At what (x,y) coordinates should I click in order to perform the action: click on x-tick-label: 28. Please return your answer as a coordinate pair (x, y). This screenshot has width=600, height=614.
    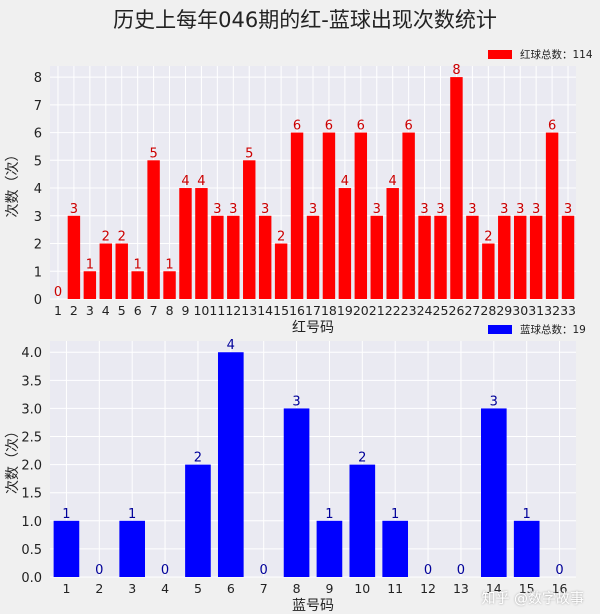
    Looking at the image, I should click on (488, 310).